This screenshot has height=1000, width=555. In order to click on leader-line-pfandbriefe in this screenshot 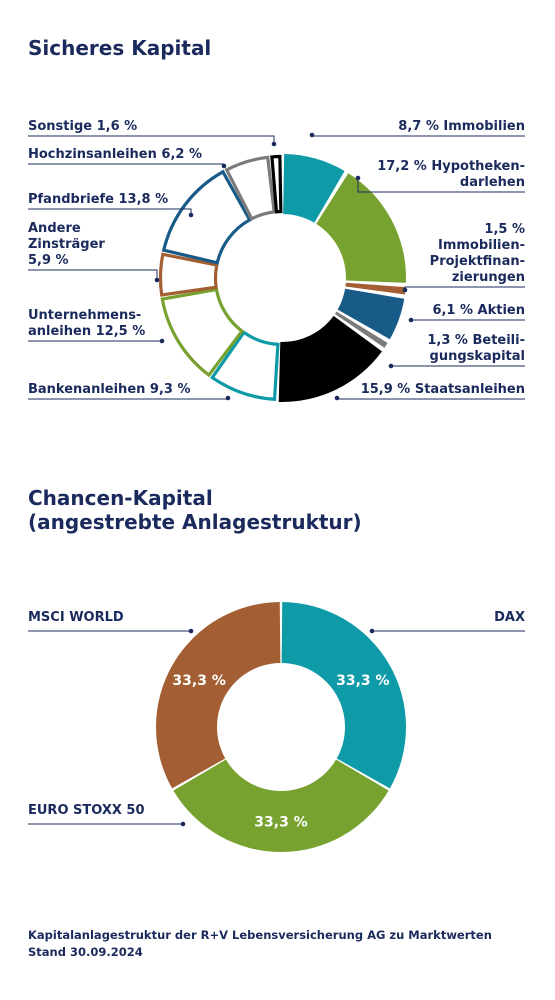, I will do `click(110, 211)`.